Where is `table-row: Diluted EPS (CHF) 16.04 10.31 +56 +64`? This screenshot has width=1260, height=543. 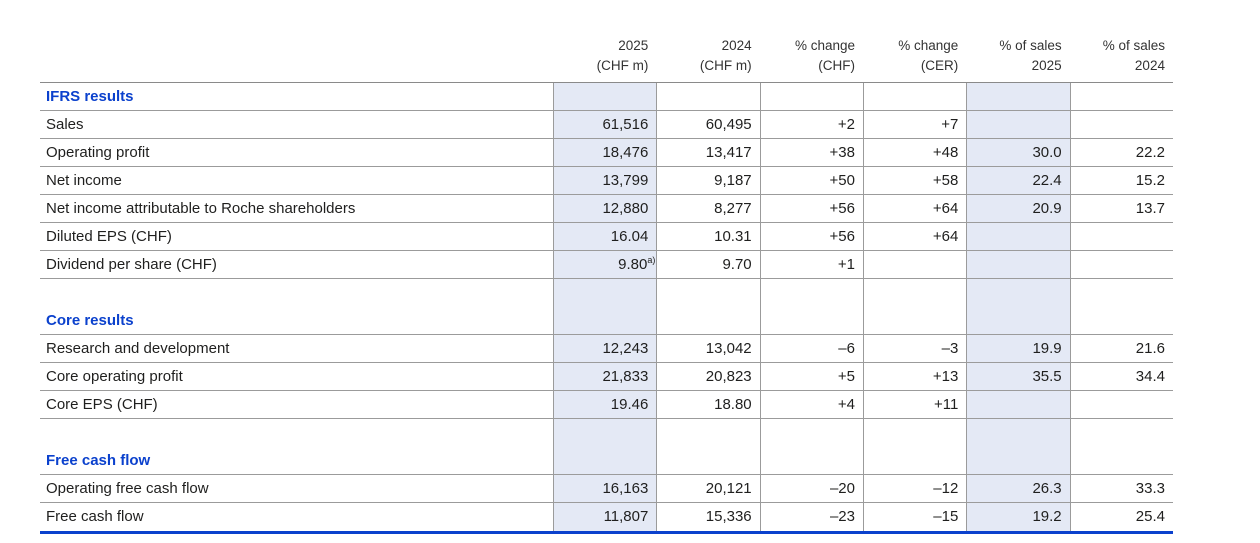
table-row: Diluted EPS (CHF) 16.04 10.31 +56 +64 is located at coordinates (606, 237).